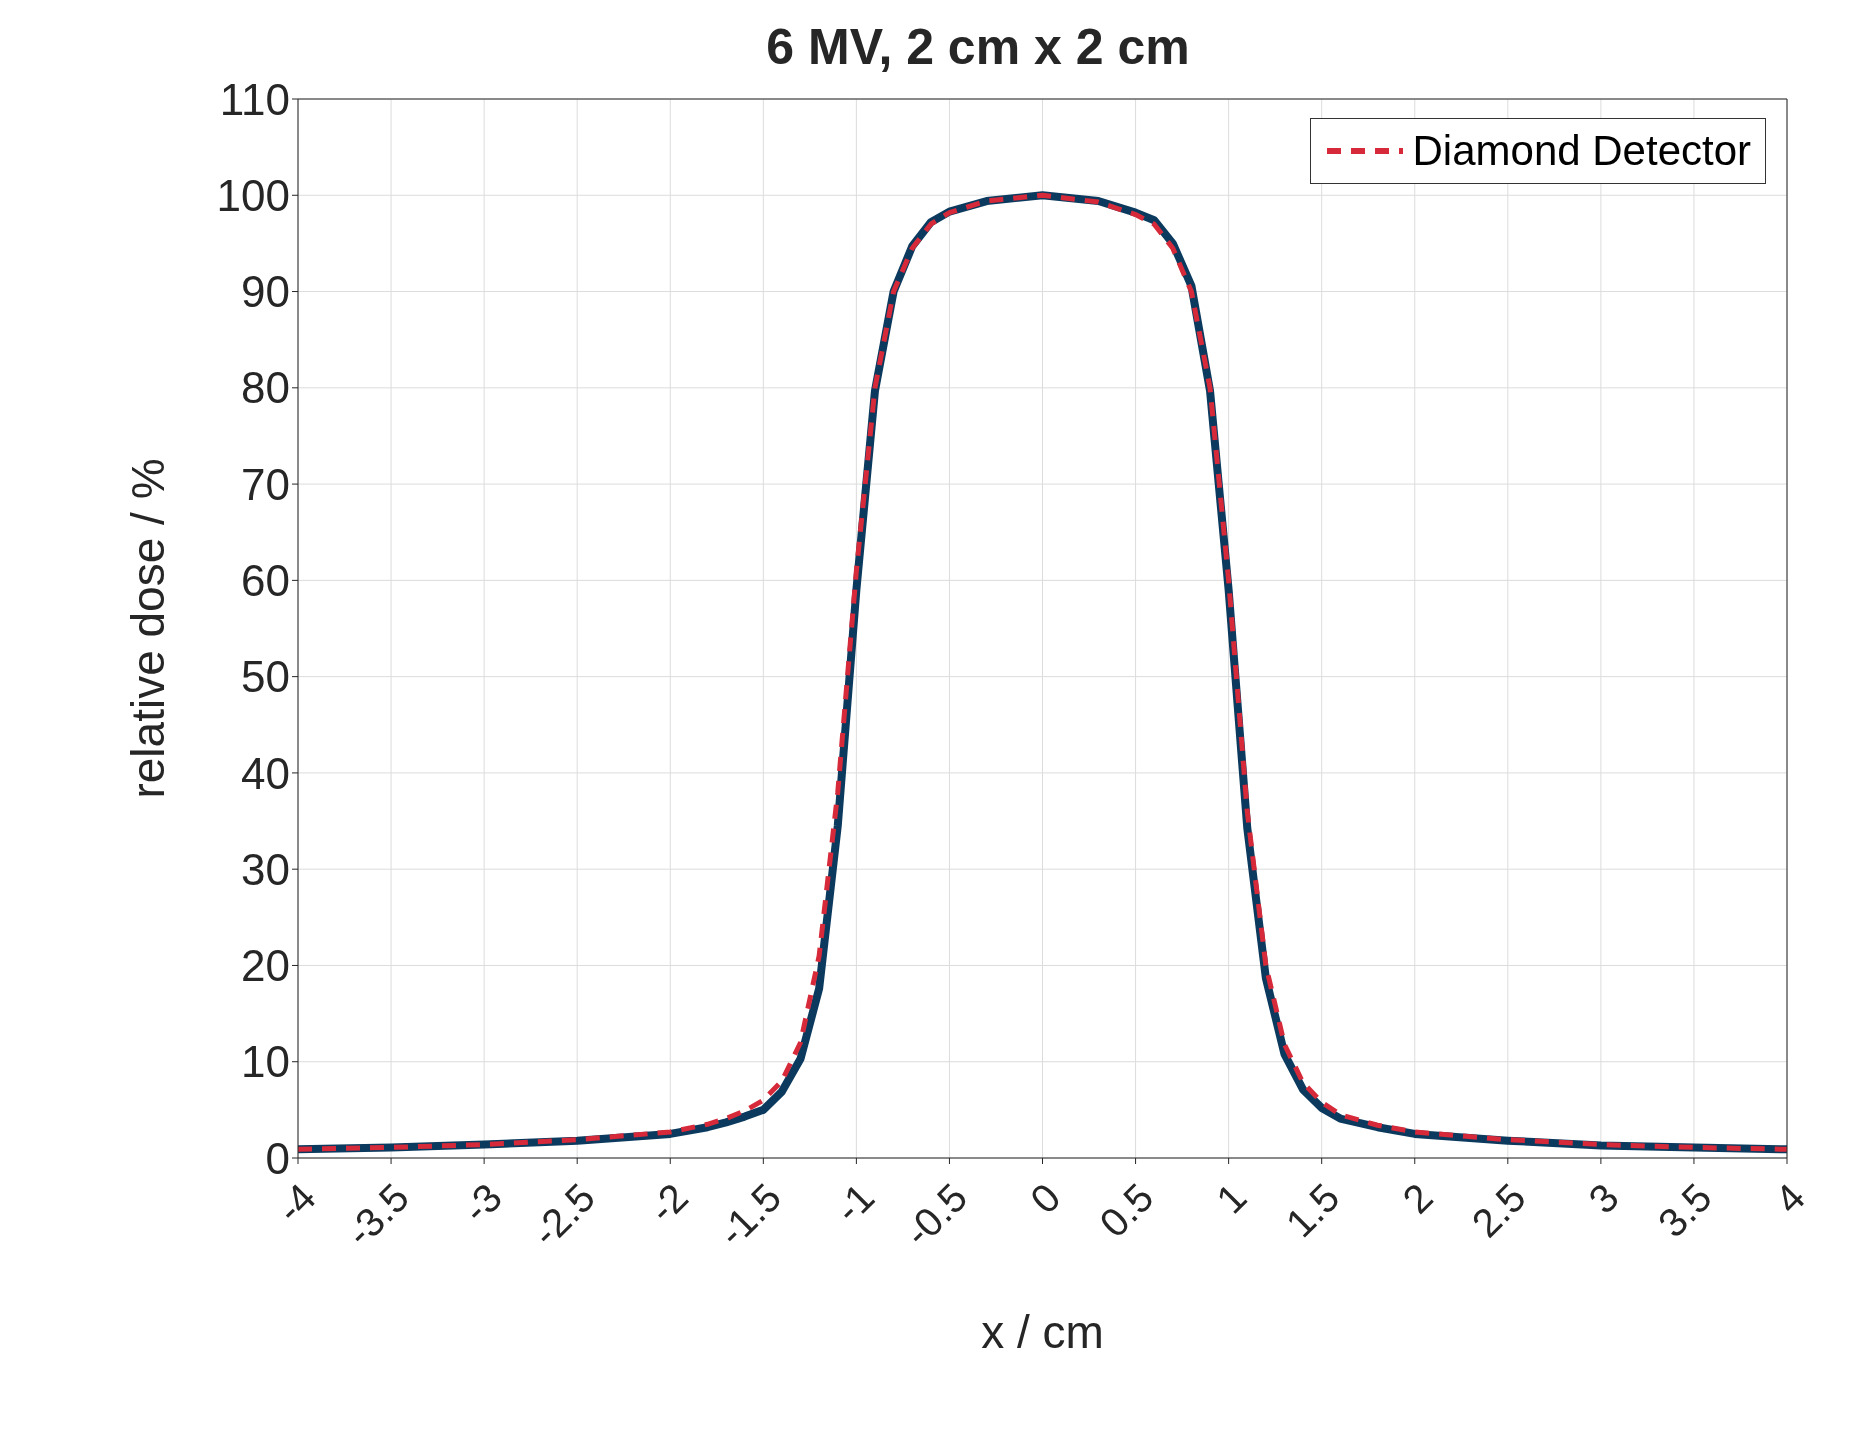 The height and width of the screenshot is (1436, 1859). I want to click on legend-label: Diamond Detector, so click(1581, 151).